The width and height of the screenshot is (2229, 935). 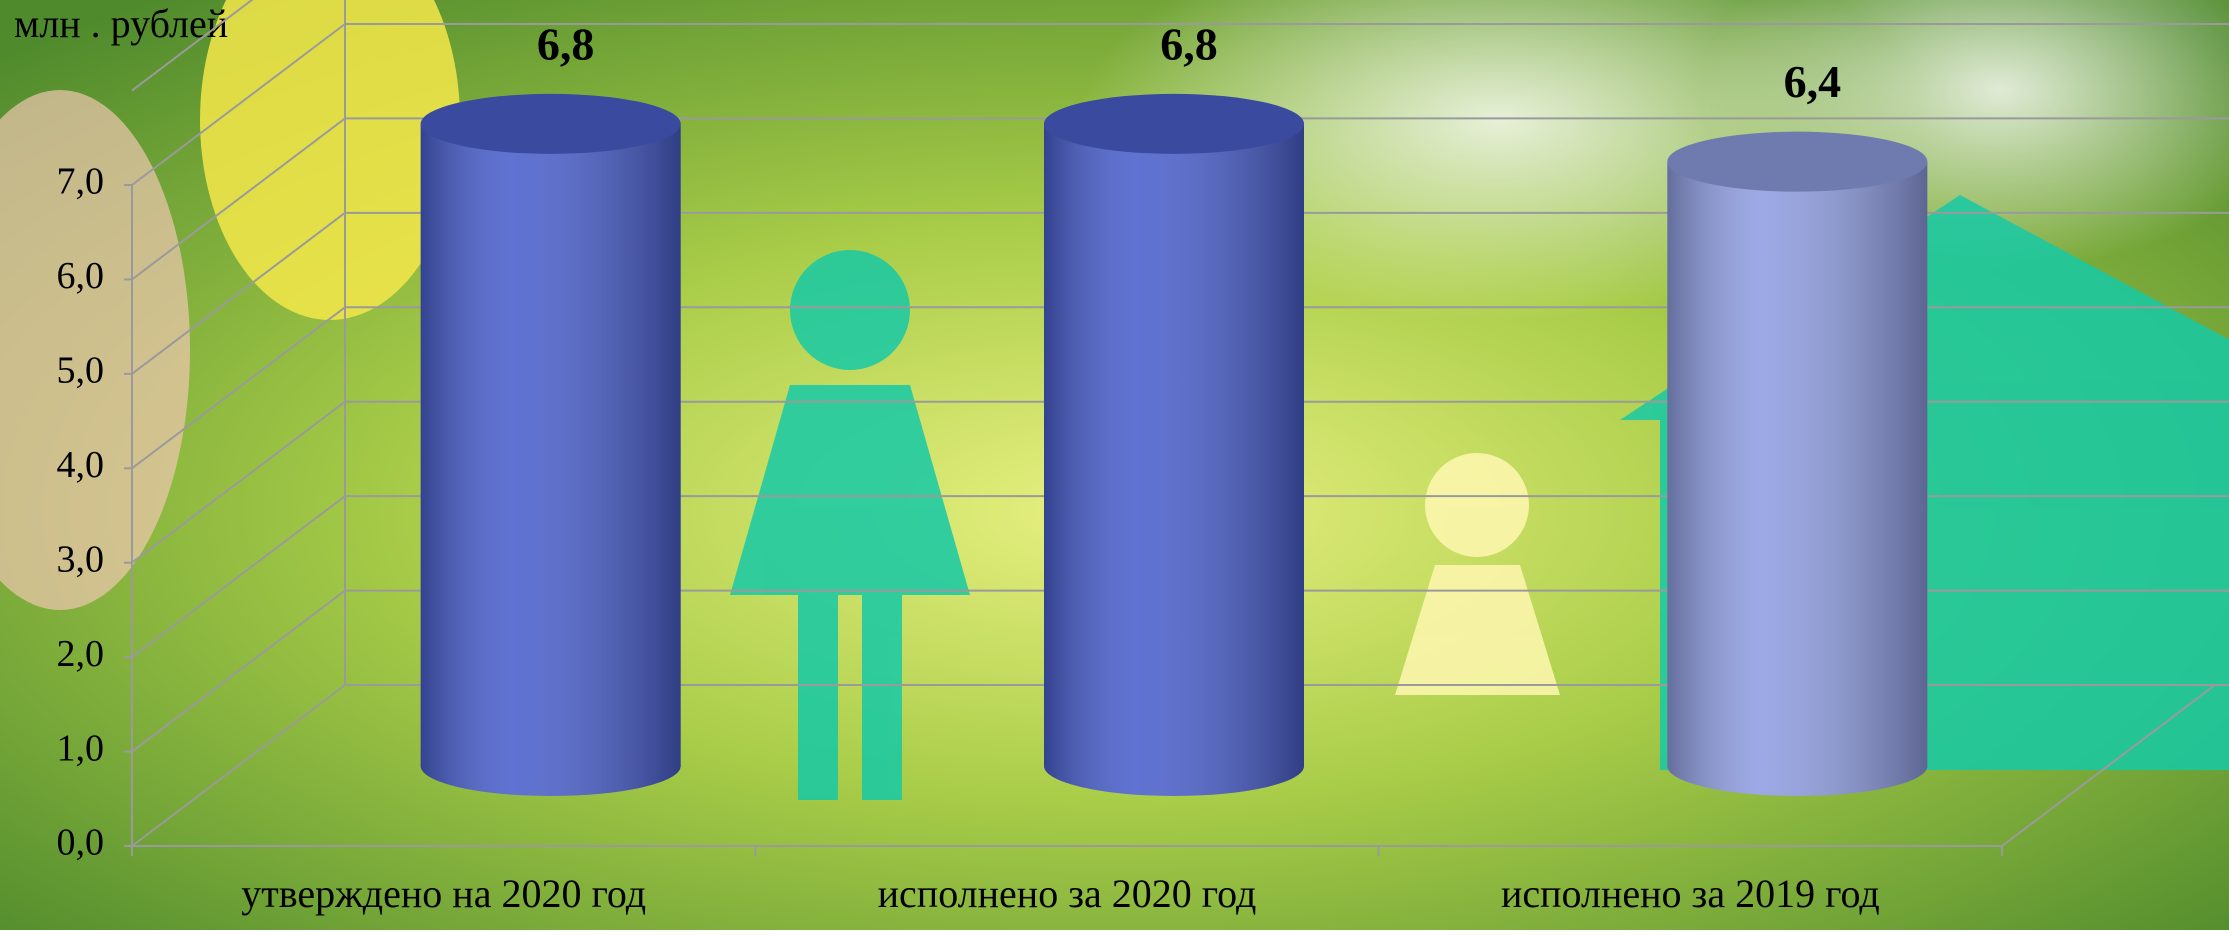 I want to click on value-label: 6,4, so click(x=1813, y=81).